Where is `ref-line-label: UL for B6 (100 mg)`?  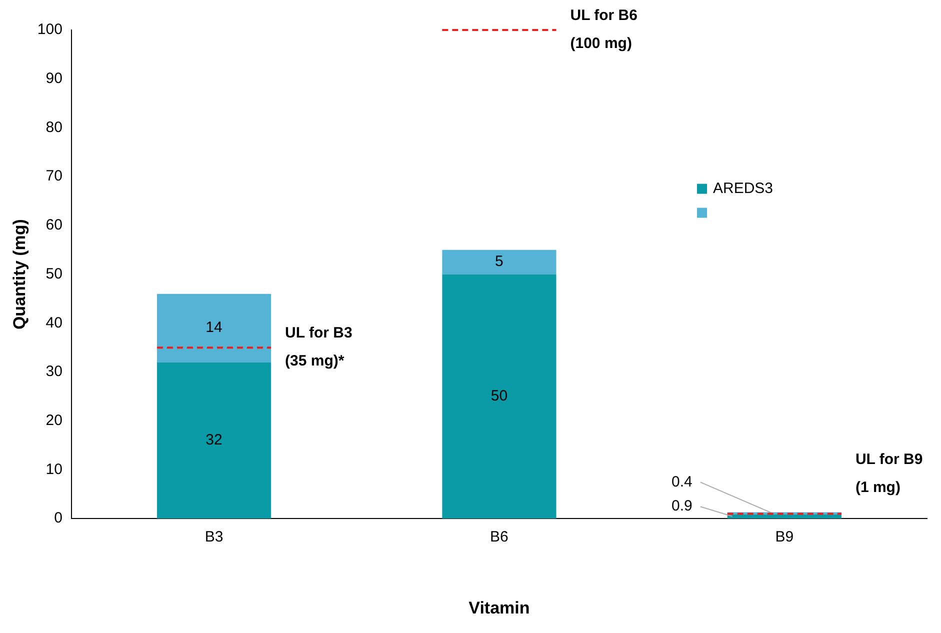 ref-line-label: UL for B6 (100 mg) is located at coordinates (604, 29).